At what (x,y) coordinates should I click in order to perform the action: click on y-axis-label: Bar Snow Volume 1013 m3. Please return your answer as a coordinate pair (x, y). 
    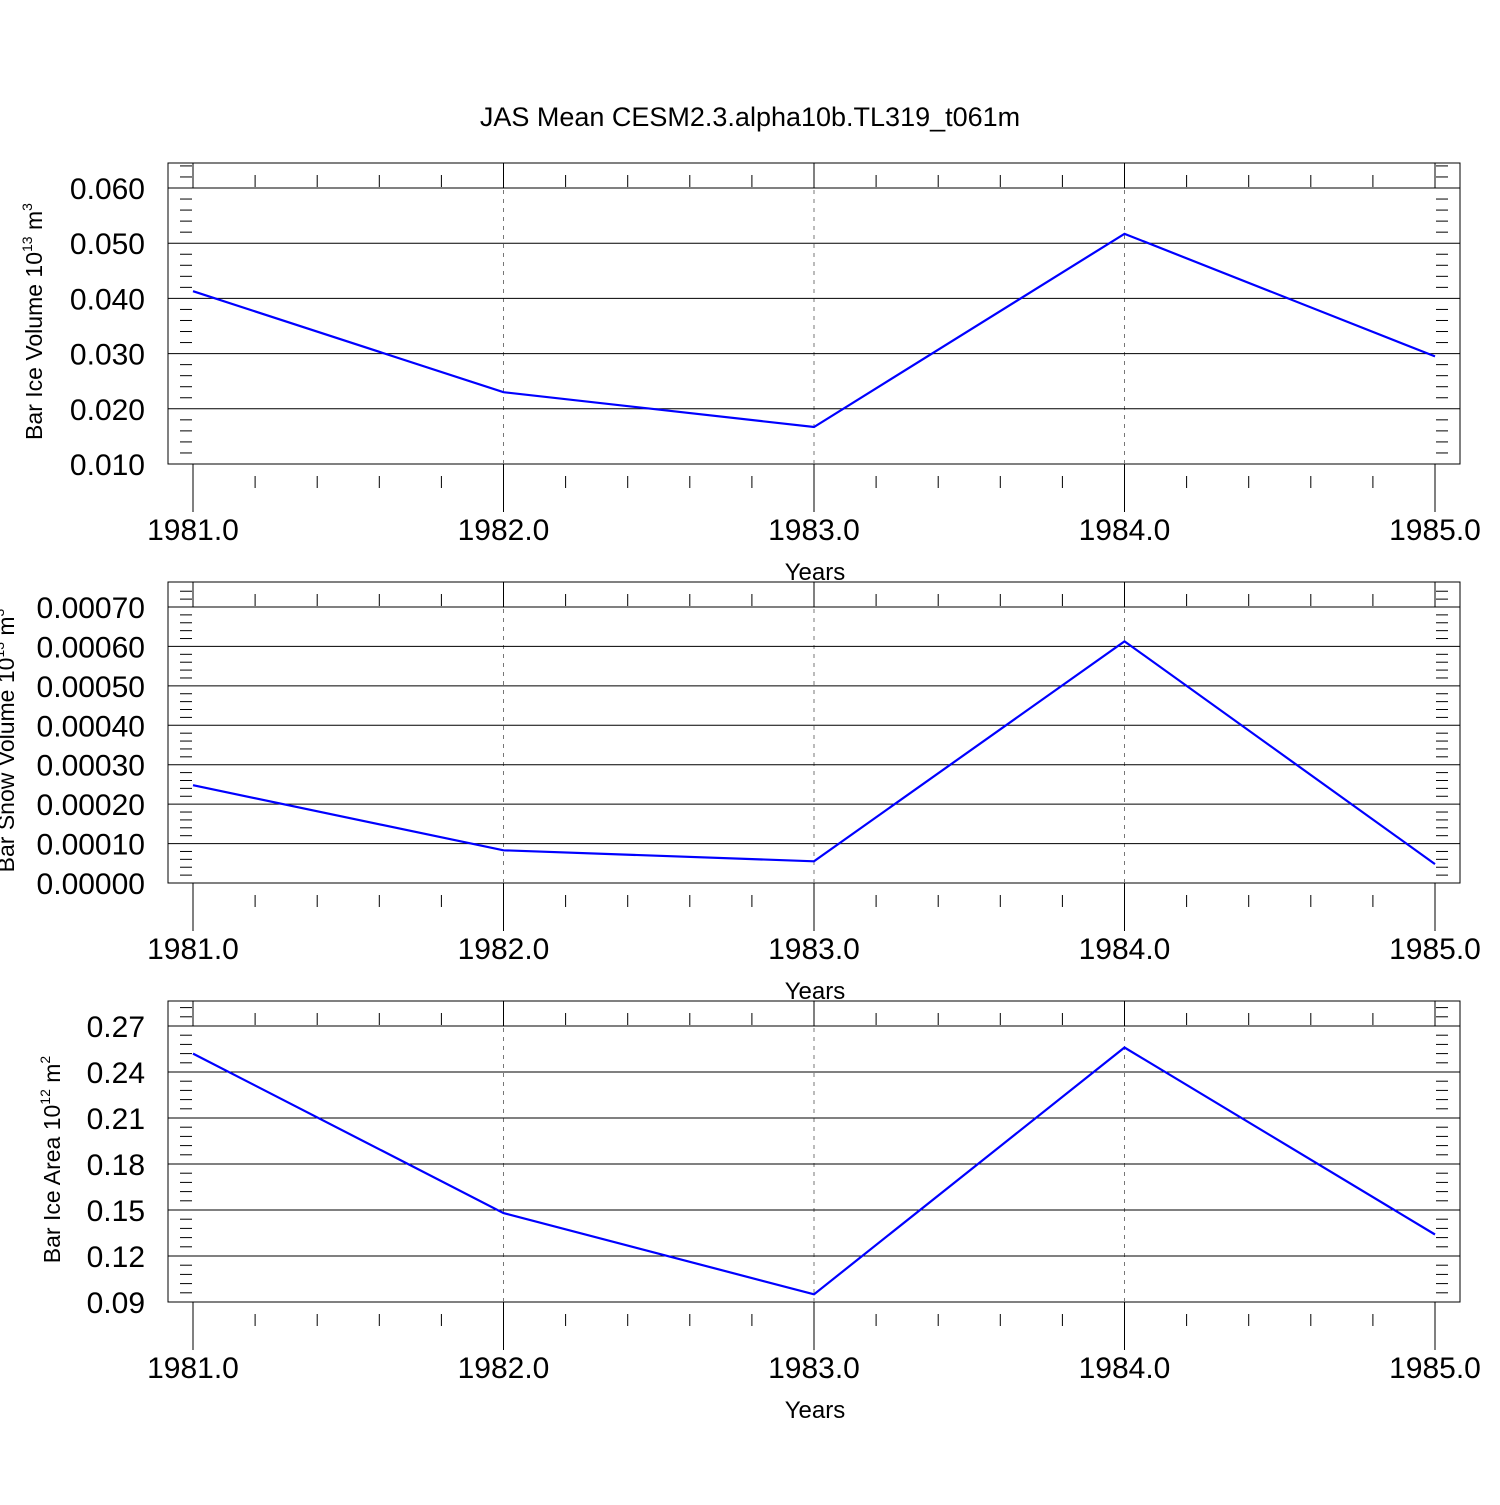
    Looking at the image, I should click on (9, 740).